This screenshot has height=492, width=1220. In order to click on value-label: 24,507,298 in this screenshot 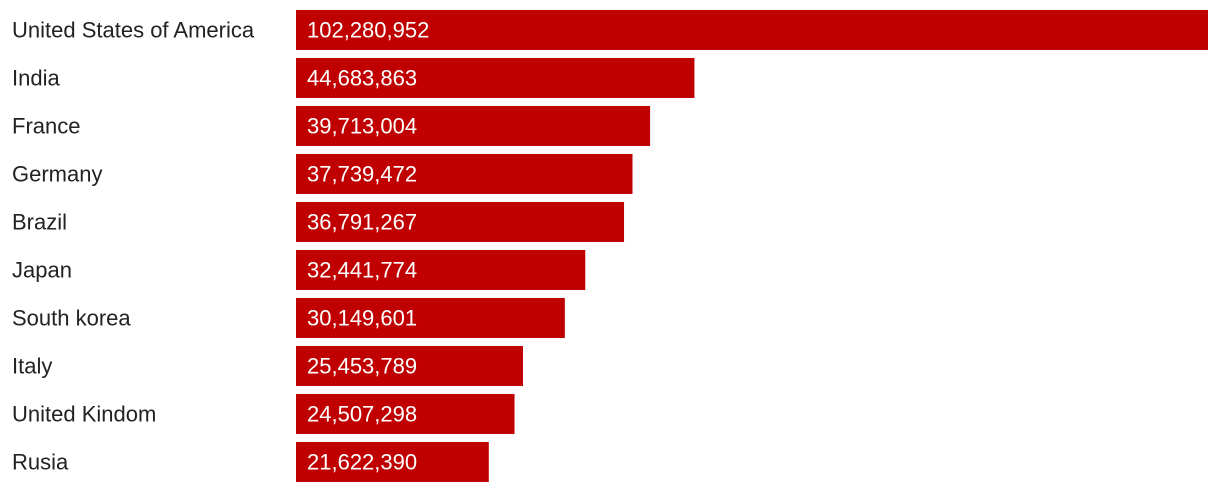, I will do `click(362, 414)`.